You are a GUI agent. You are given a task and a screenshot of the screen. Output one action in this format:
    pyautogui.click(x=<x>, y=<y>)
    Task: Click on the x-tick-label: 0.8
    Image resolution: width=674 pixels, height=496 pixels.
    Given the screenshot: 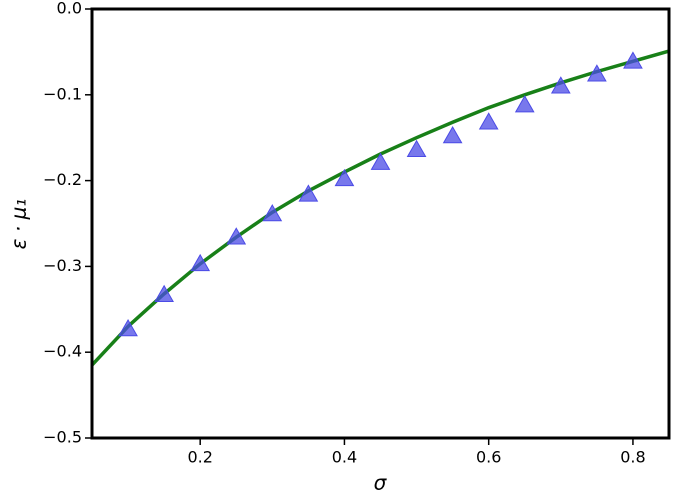 What is the action you would take?
    pyautogui.click(x=632, y=457)
    